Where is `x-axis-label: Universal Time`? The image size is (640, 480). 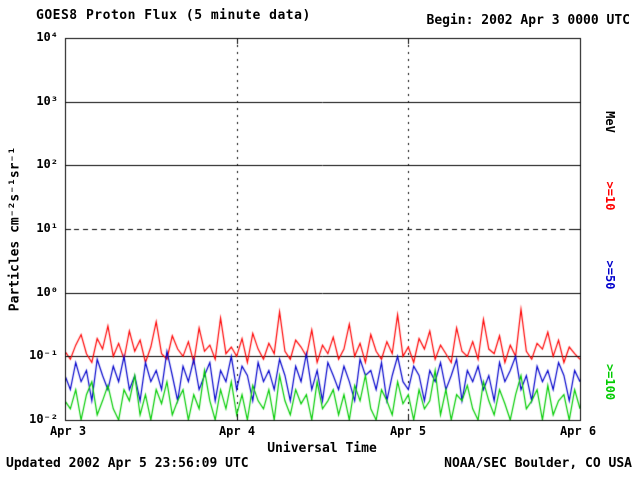 x-axis-label: Universal Time is located at coordinates (322, 448).